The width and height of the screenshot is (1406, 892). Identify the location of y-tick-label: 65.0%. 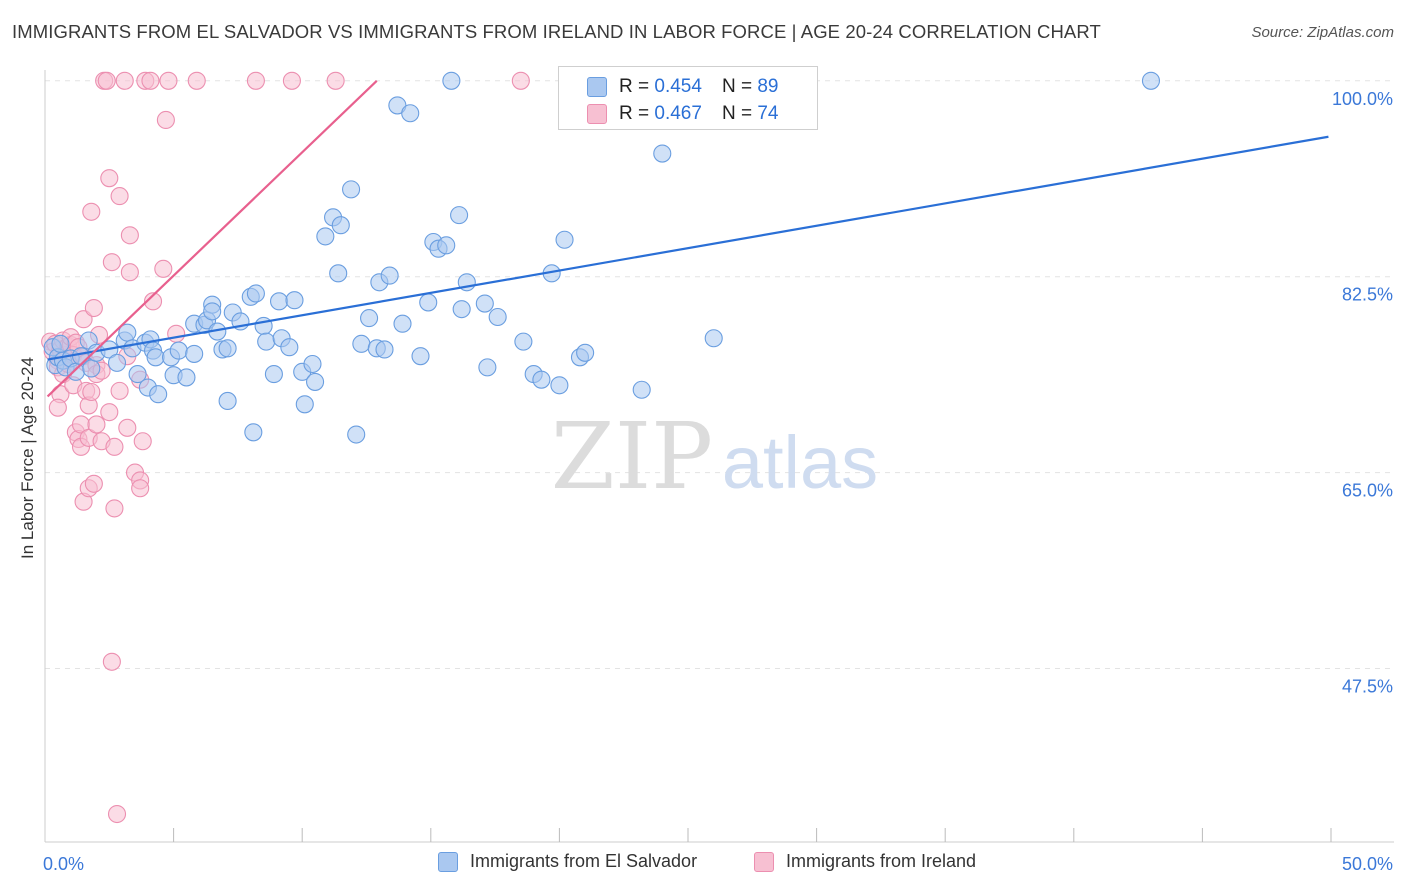
(1367, 491).